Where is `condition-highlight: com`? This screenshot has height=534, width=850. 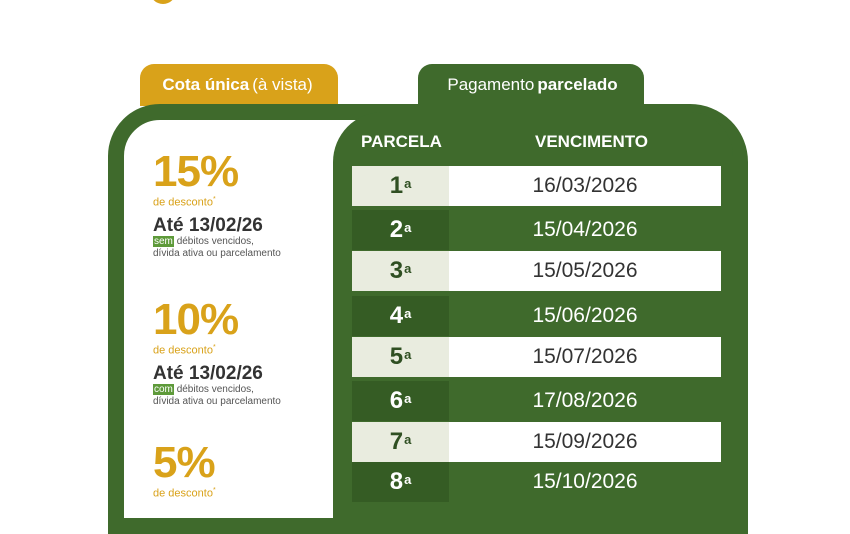
condition-highlight: com is located at coordinates (163, 389).